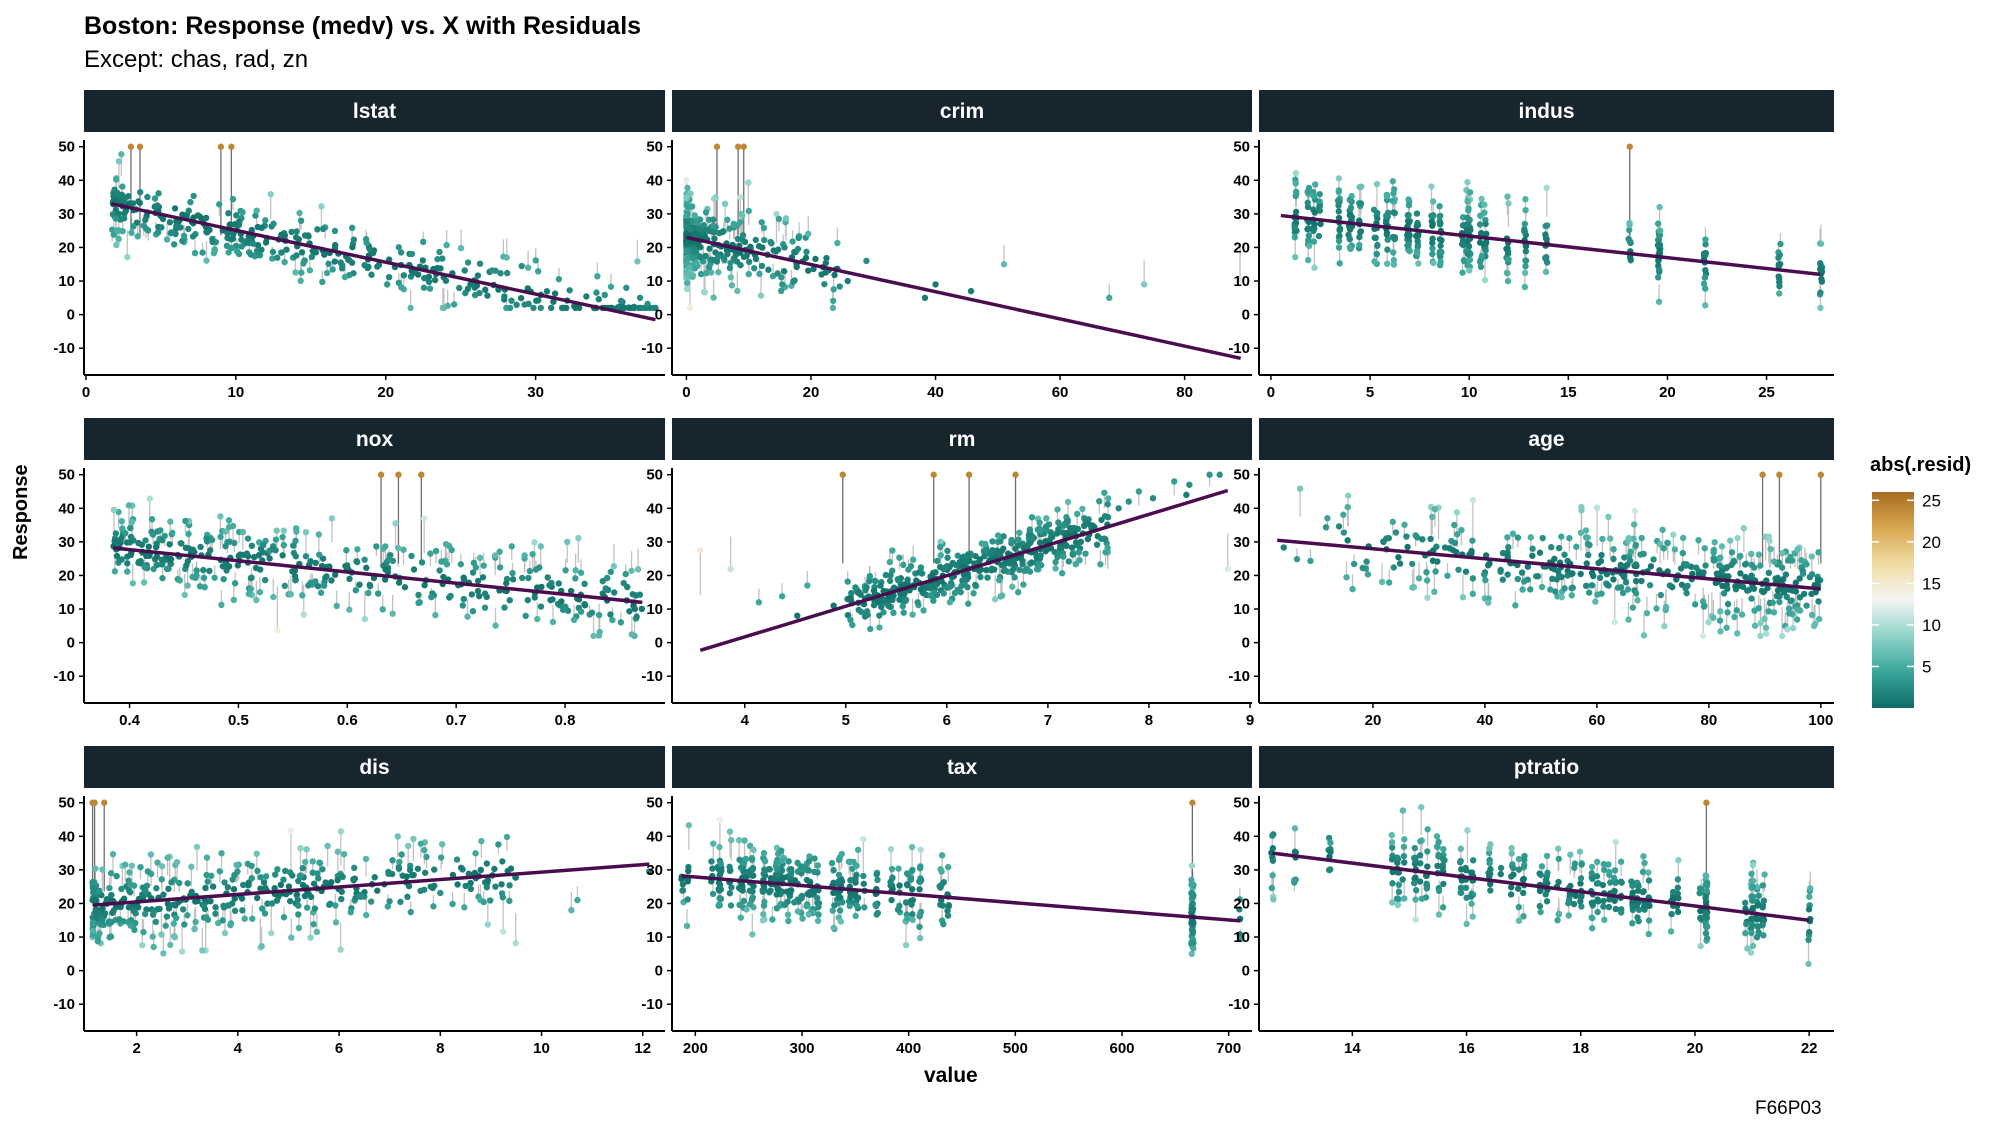 The image size is (2016, 1134). What do you see at coordinates (962, 878) in the screenshot?
I see `residual-segments-tax` at bounding box center [962, 878].